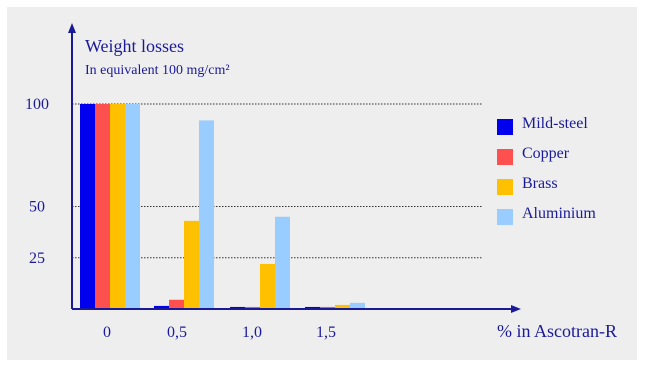 This screenshot has width=645, height=368. I want to click on x-axis-arrow, so click(516, 309).